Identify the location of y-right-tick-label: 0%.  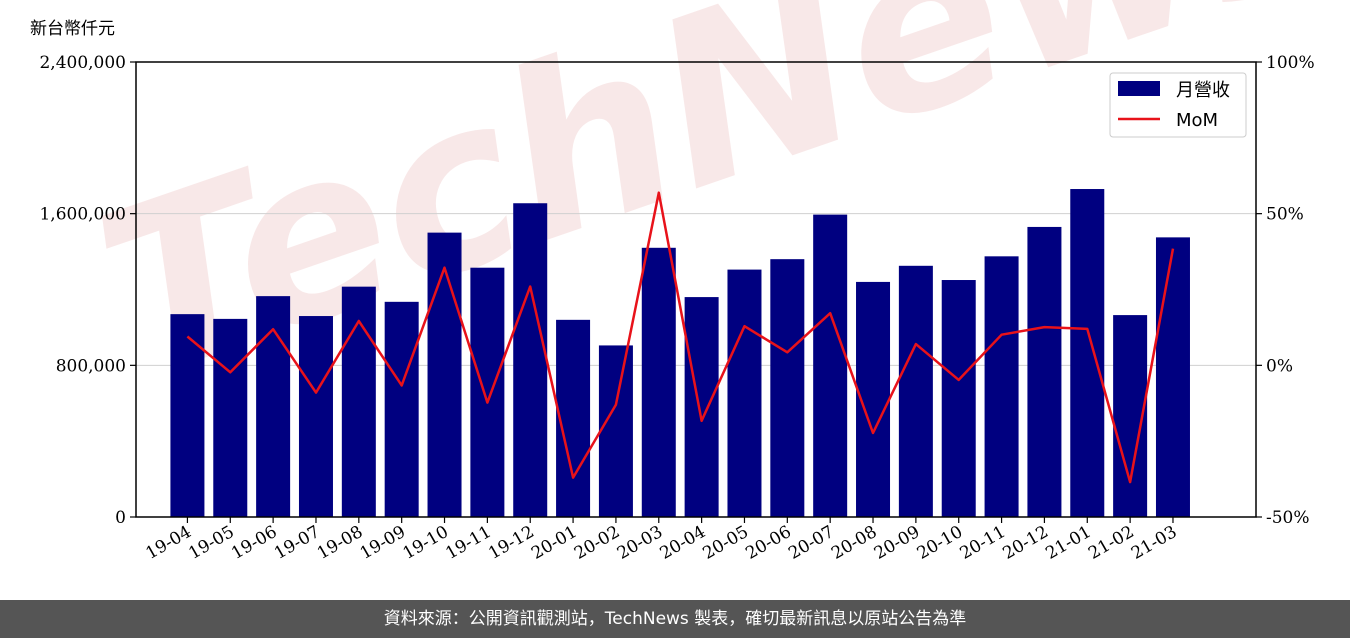
(1279, 366).